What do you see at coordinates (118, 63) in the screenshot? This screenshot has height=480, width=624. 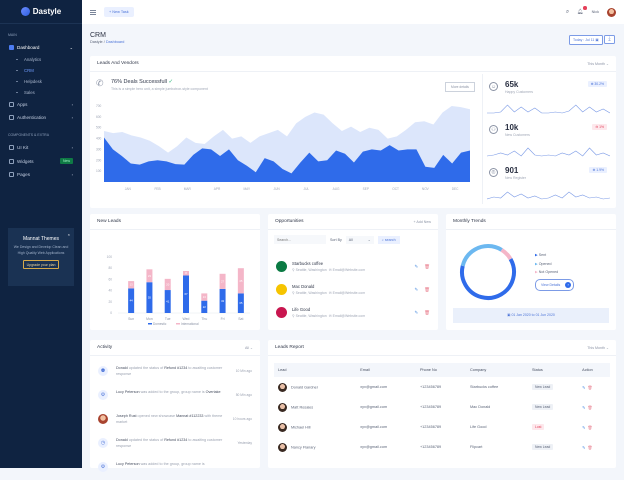 I see `card-title: Leads And Vendors` at bounding box center [118, 63].